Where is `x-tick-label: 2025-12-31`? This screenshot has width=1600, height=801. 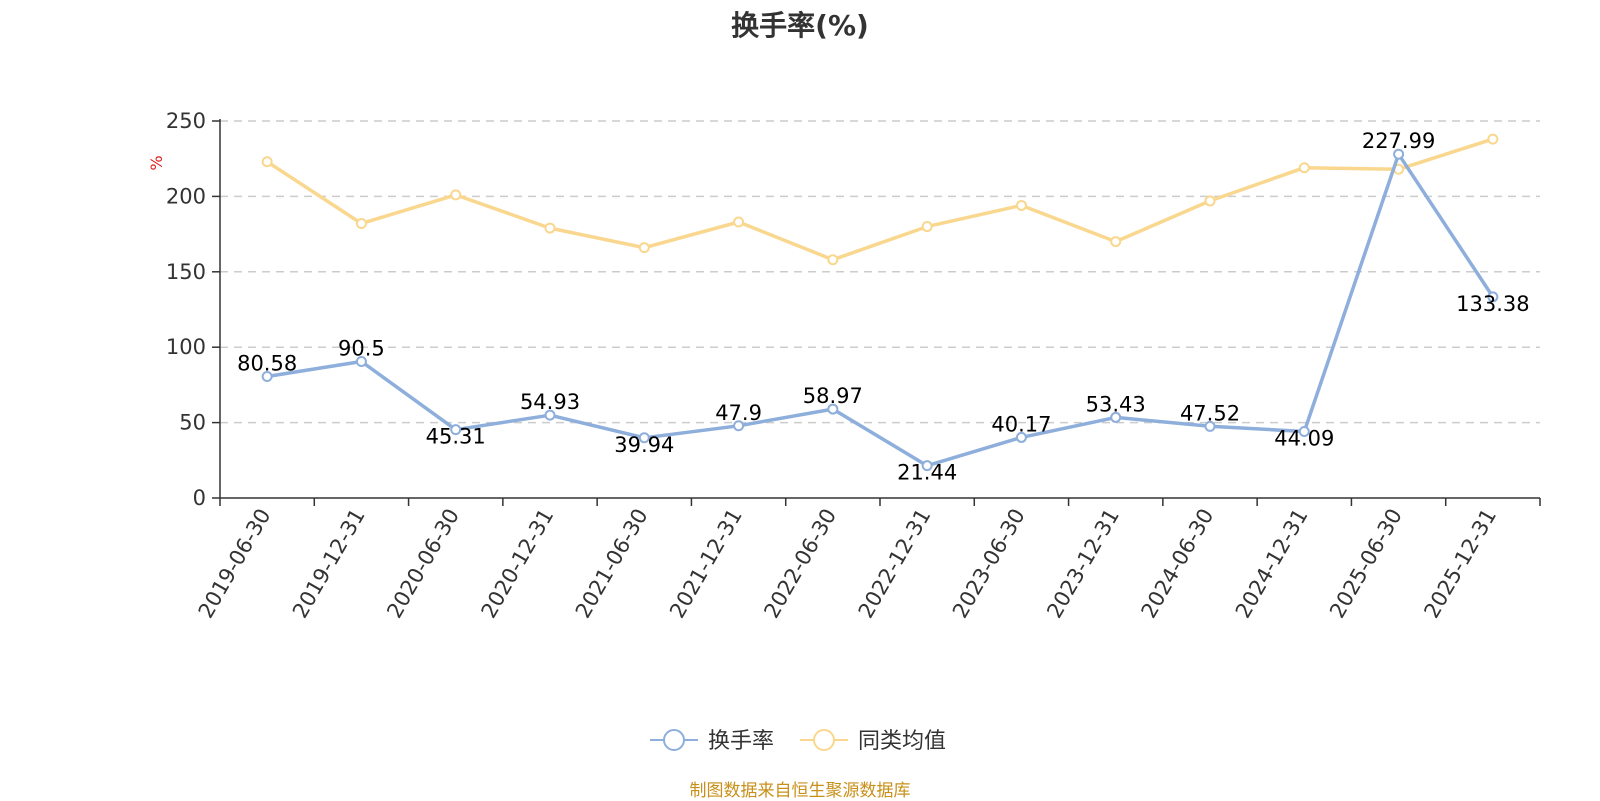
x-tick-label: 2025-12-31 is located at coordinates (1460, 564).